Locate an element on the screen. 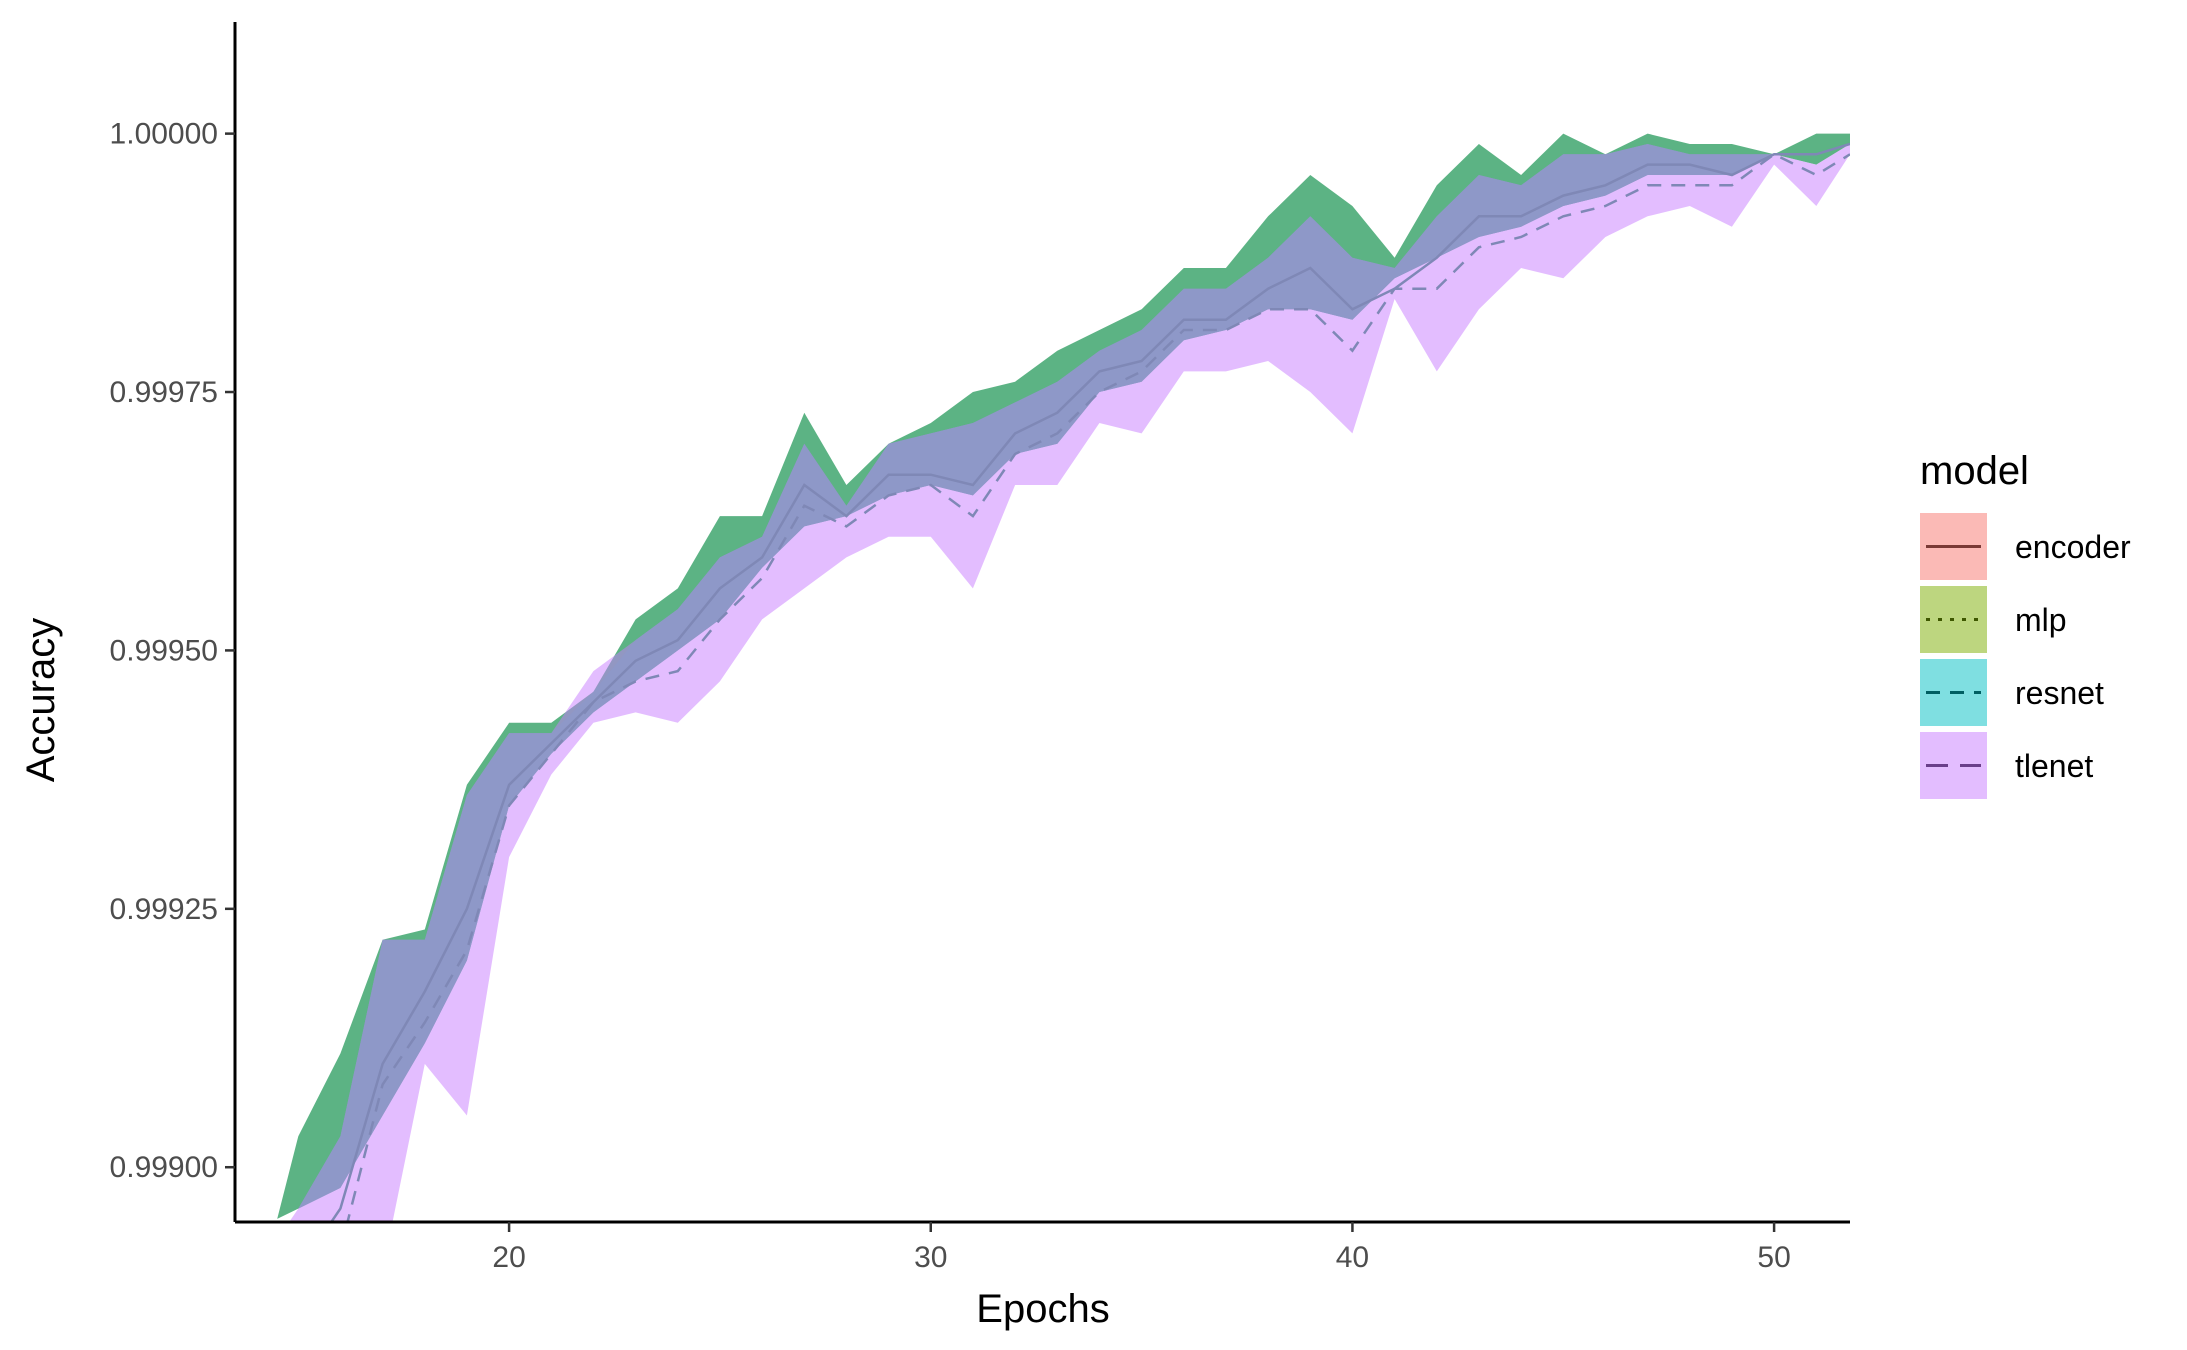 The width and height of the screenshot is (2187, 1350). x-axis-title: Epochs is located at coordinates (1042, 1309).